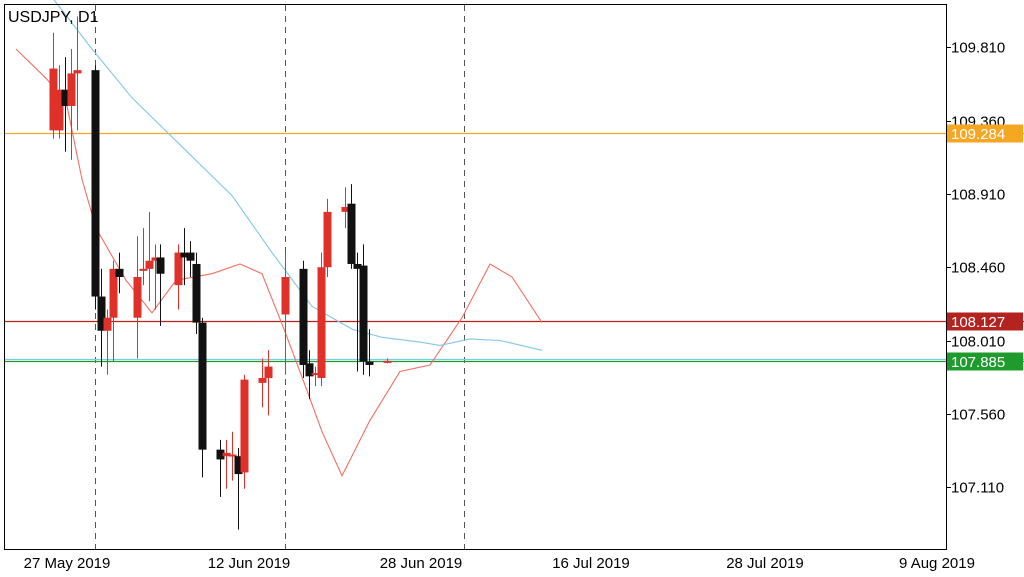 This screenshot has height=577, width=1024. What do you see at coordinates (421, 563) in the screenshot?
I see `x-tick-label: 28 Jun 2019` at bounding box center [421, 563].